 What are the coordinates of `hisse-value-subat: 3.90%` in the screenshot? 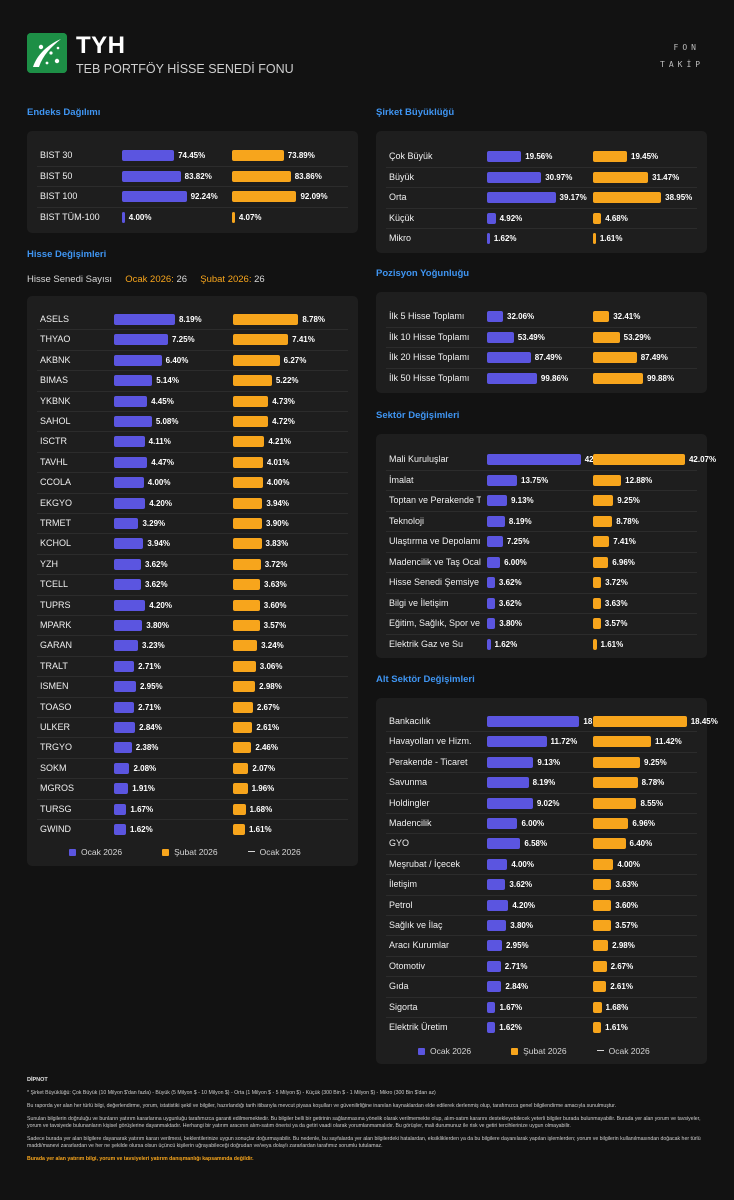 It's located at (277, 523).